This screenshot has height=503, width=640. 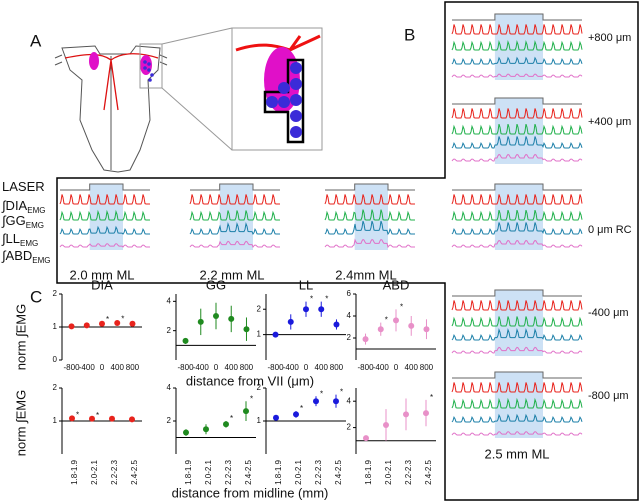 What do you see at coordinates (20, 337) in the screenshot?
I see `y-axis-label: norm ∫EMG` at bounding box center [20, 337].